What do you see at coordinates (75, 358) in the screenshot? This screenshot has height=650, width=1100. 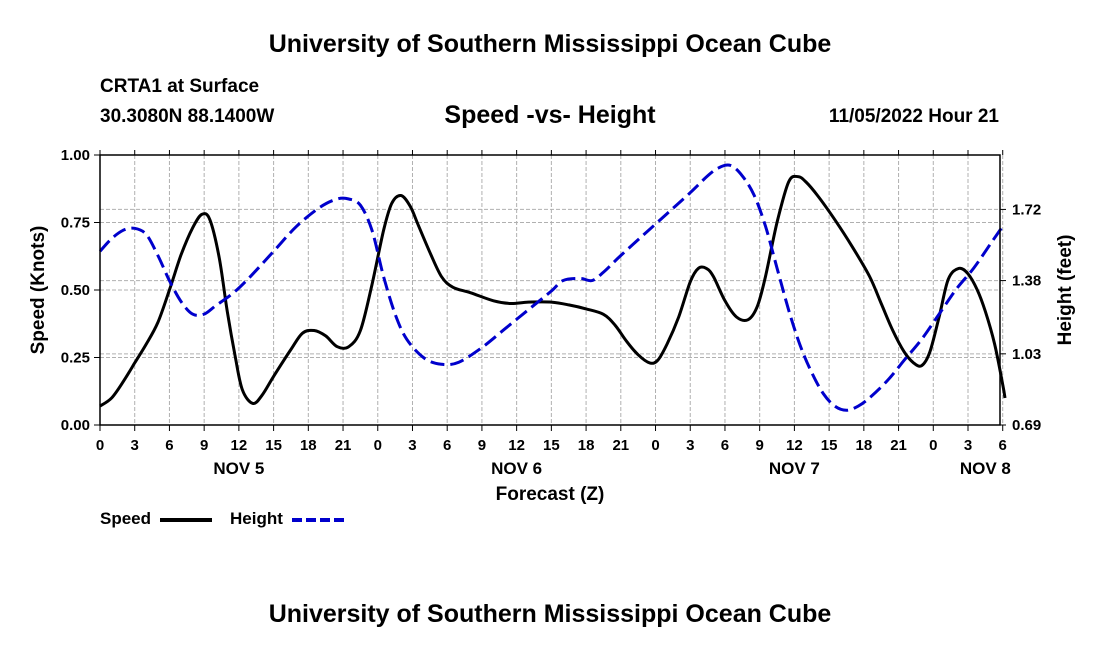 I see `y-tick-label: 0.25` at bounding box center [75, 358].